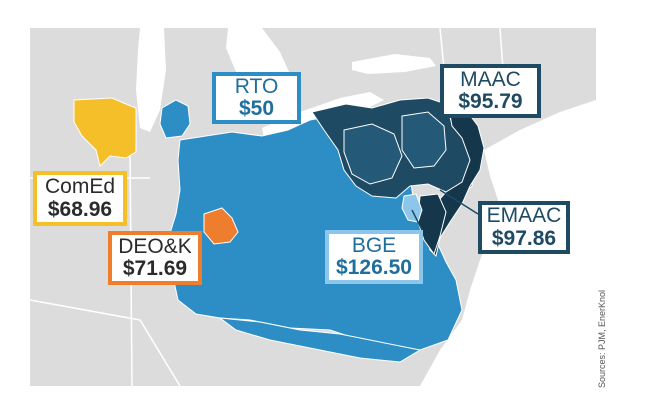  I want to click on region-price-maac: $95.79, so click(490, 101).